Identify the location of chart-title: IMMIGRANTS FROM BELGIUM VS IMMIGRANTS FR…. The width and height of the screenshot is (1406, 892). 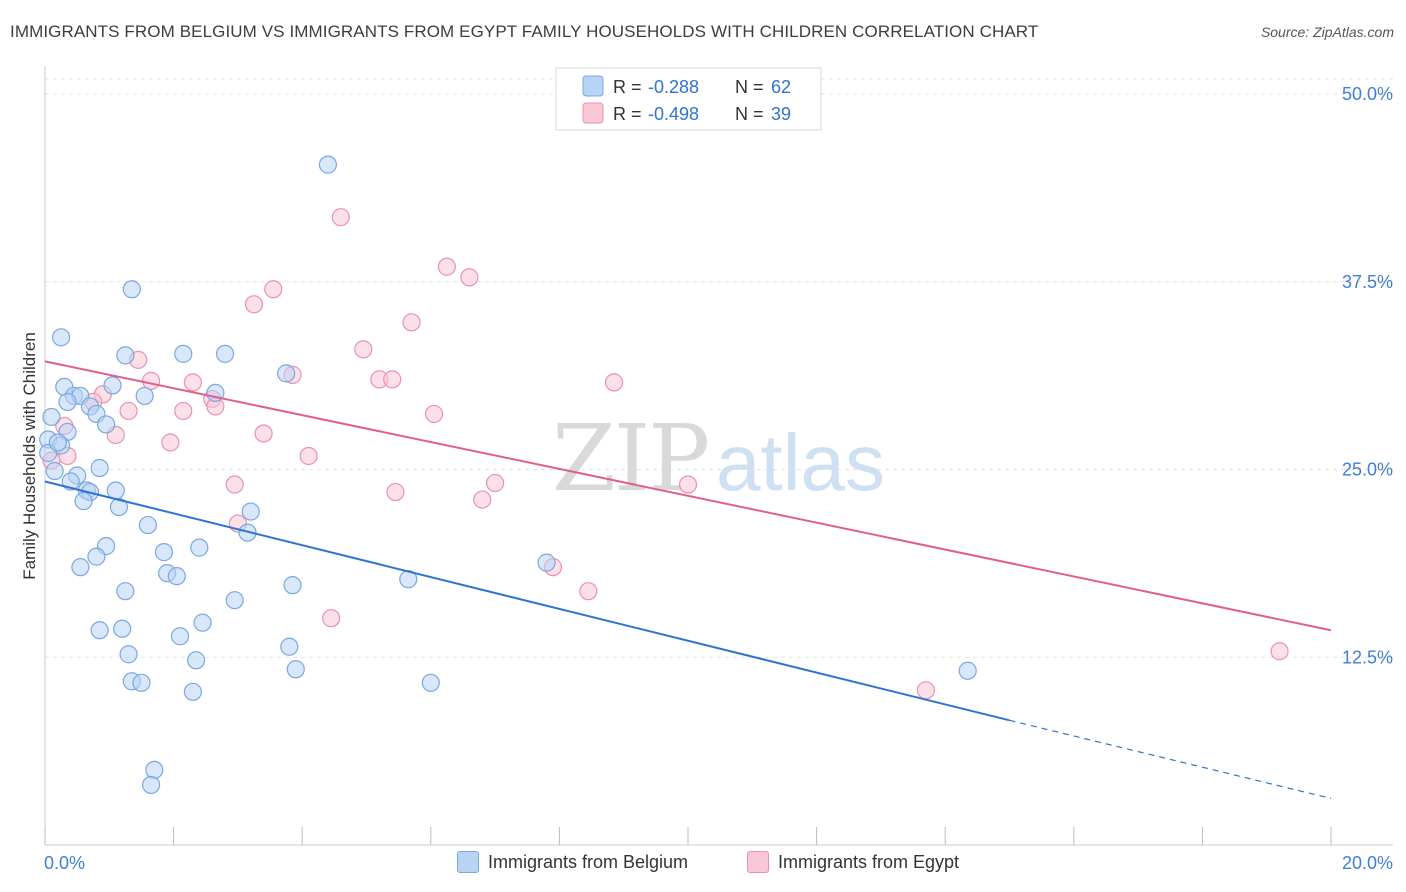
(524, 31).